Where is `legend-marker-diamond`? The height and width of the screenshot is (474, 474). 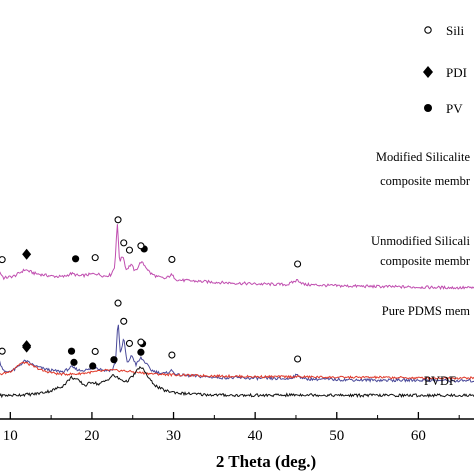
legend-marker-diamond is located at coordinates (428, 72).